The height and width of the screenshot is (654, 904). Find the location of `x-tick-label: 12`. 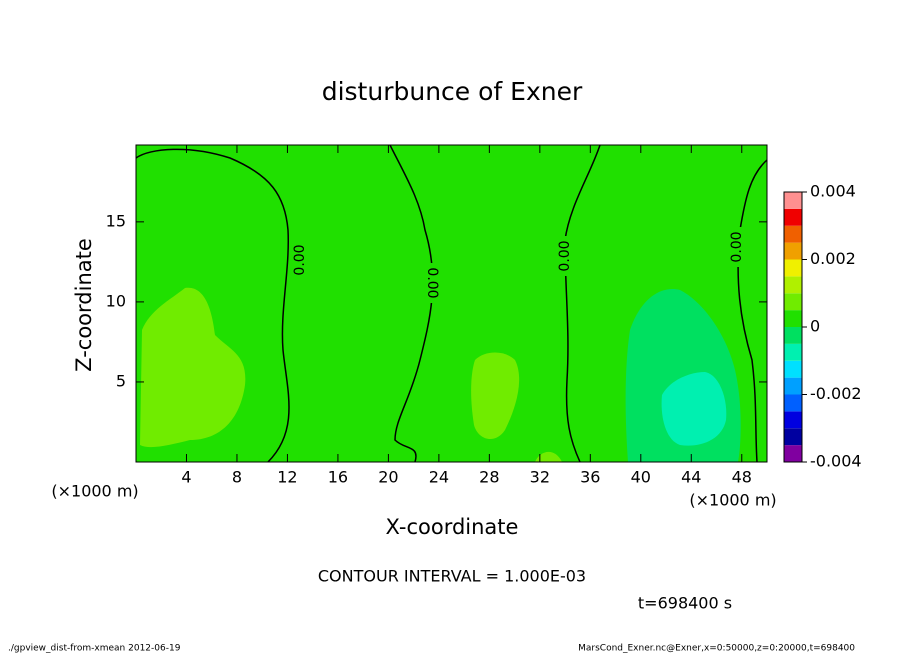

x-tick-label: 12 is located at coordinates (287, 477).